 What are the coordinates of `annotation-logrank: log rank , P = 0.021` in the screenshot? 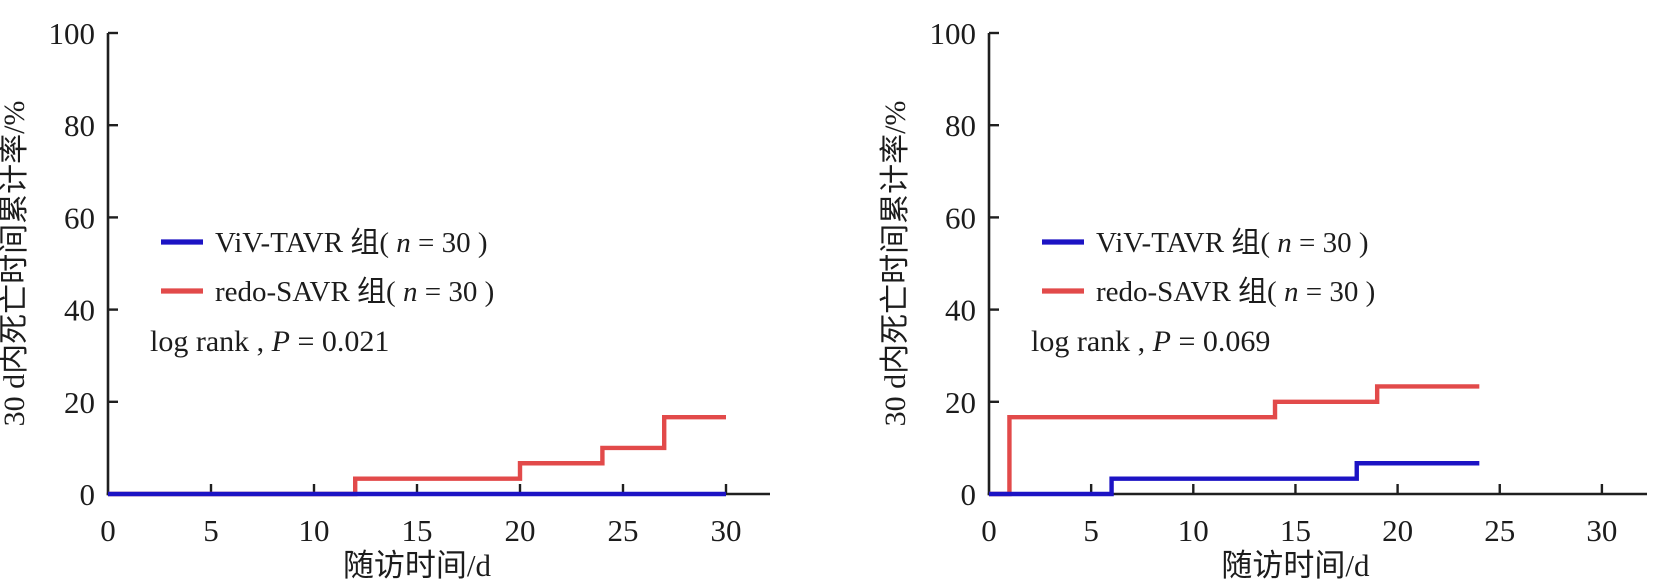 It's located at (269, 341).